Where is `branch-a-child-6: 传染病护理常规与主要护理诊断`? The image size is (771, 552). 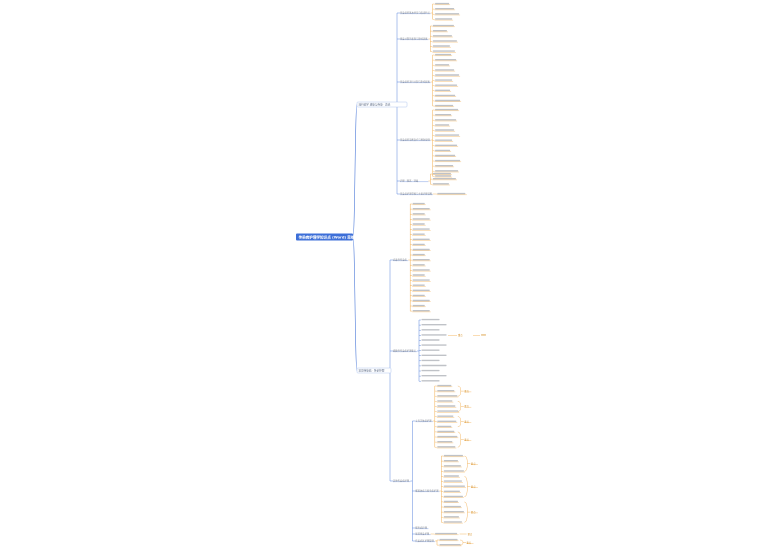 branch-a-child-6: 传染病护理常规与主要护理诊断 is located at coordinates (416, 194).